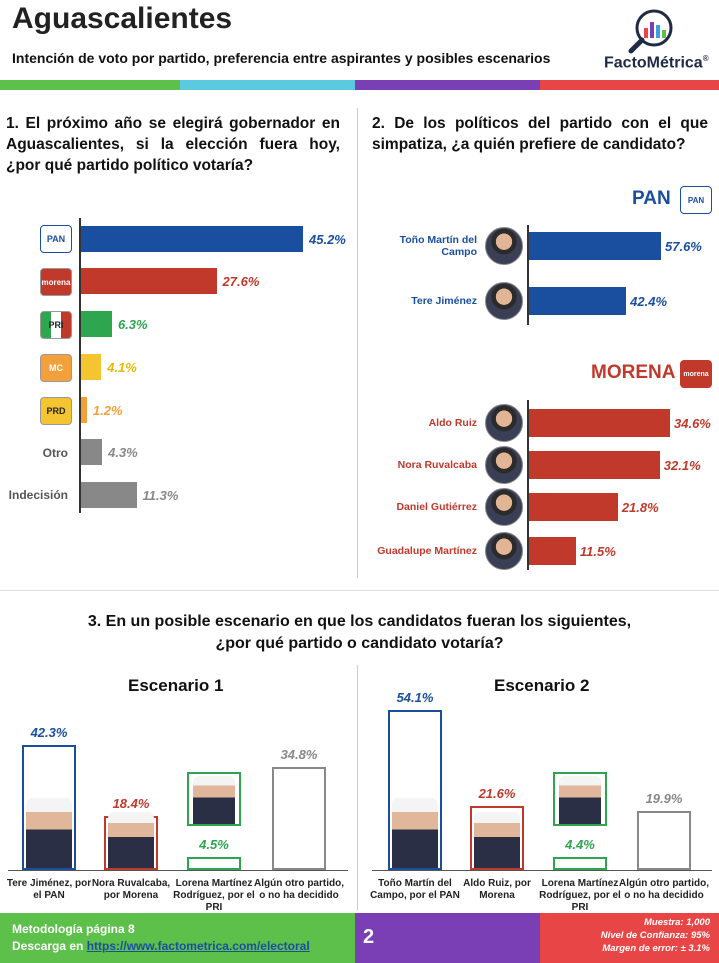 The image size is (719, 963). Describe the element at coordinates (214, 844) in the screenshot. I see `scenario-value-label: 4.5%` at that location.